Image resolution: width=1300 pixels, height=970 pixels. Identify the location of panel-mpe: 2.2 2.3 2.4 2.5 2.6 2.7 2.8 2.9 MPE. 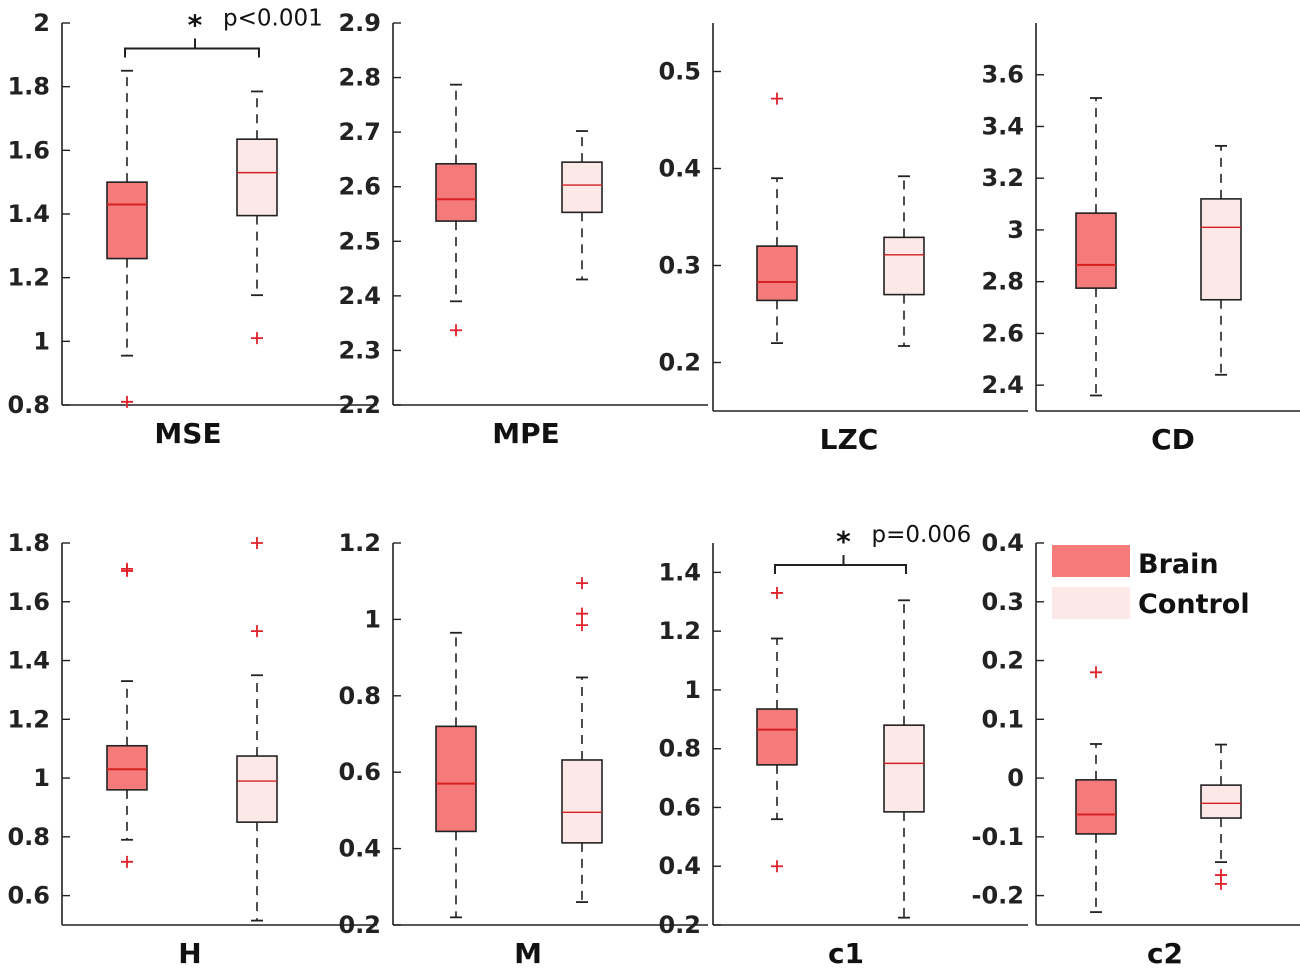
(523, 229).